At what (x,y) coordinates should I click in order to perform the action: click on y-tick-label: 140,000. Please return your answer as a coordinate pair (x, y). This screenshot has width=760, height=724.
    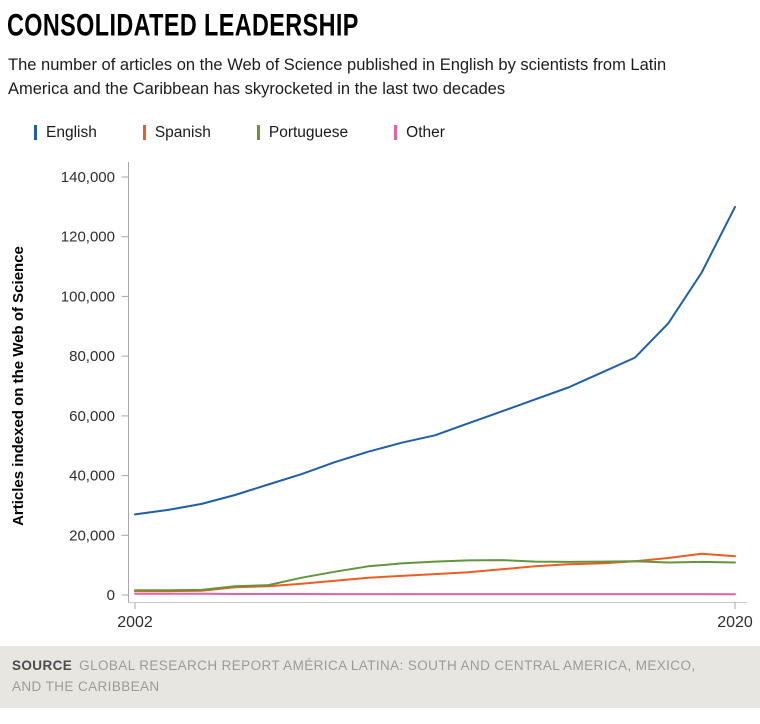
    Looking at the image, I should click on (88, 177).